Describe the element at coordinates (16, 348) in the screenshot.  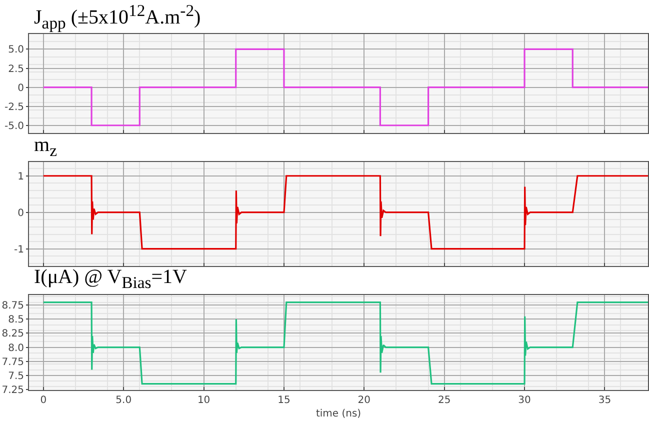
I see `y-tick-label: 8.0` at that location.